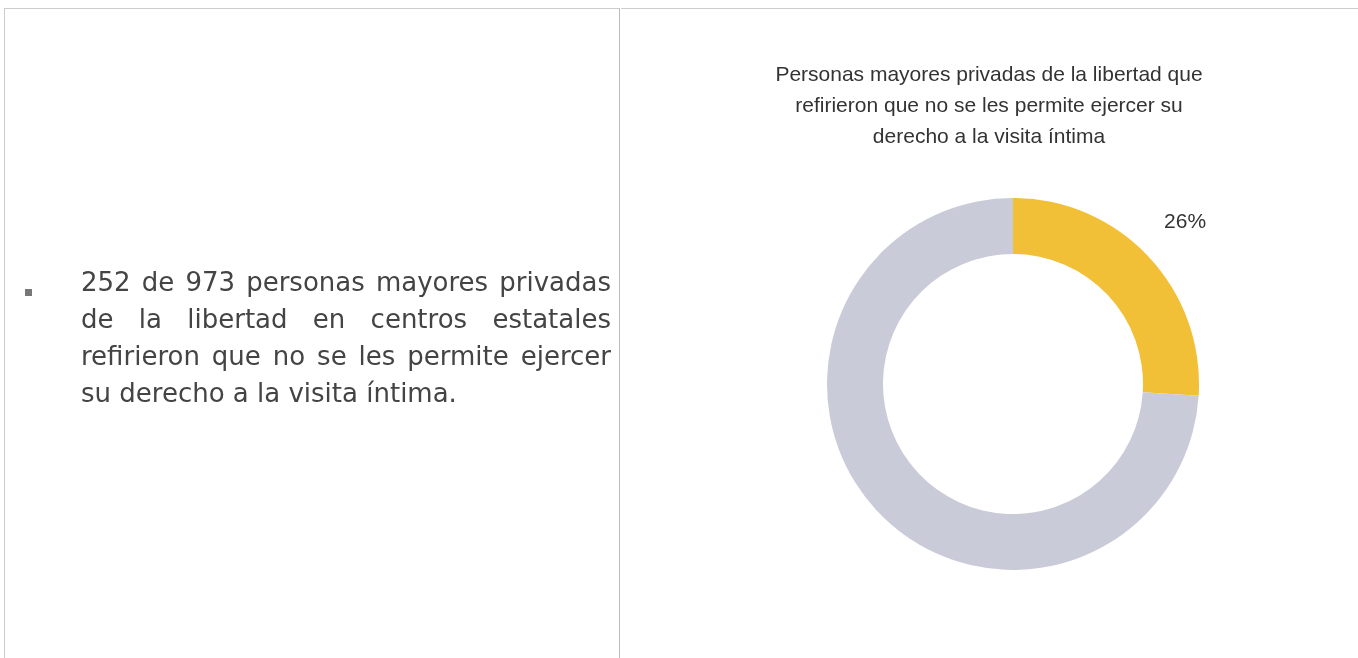 Image resolution: width=1358 pixels, height=658 pixels. What do you see at coordinates (346, 338) in the screenshot?
I see `text: 252 de 973 personas mayores privadas de la libertad en centros estatales refirieron que no se les permite ejercer su derecho a la visita íntima.` at bounding box center [346, 338].